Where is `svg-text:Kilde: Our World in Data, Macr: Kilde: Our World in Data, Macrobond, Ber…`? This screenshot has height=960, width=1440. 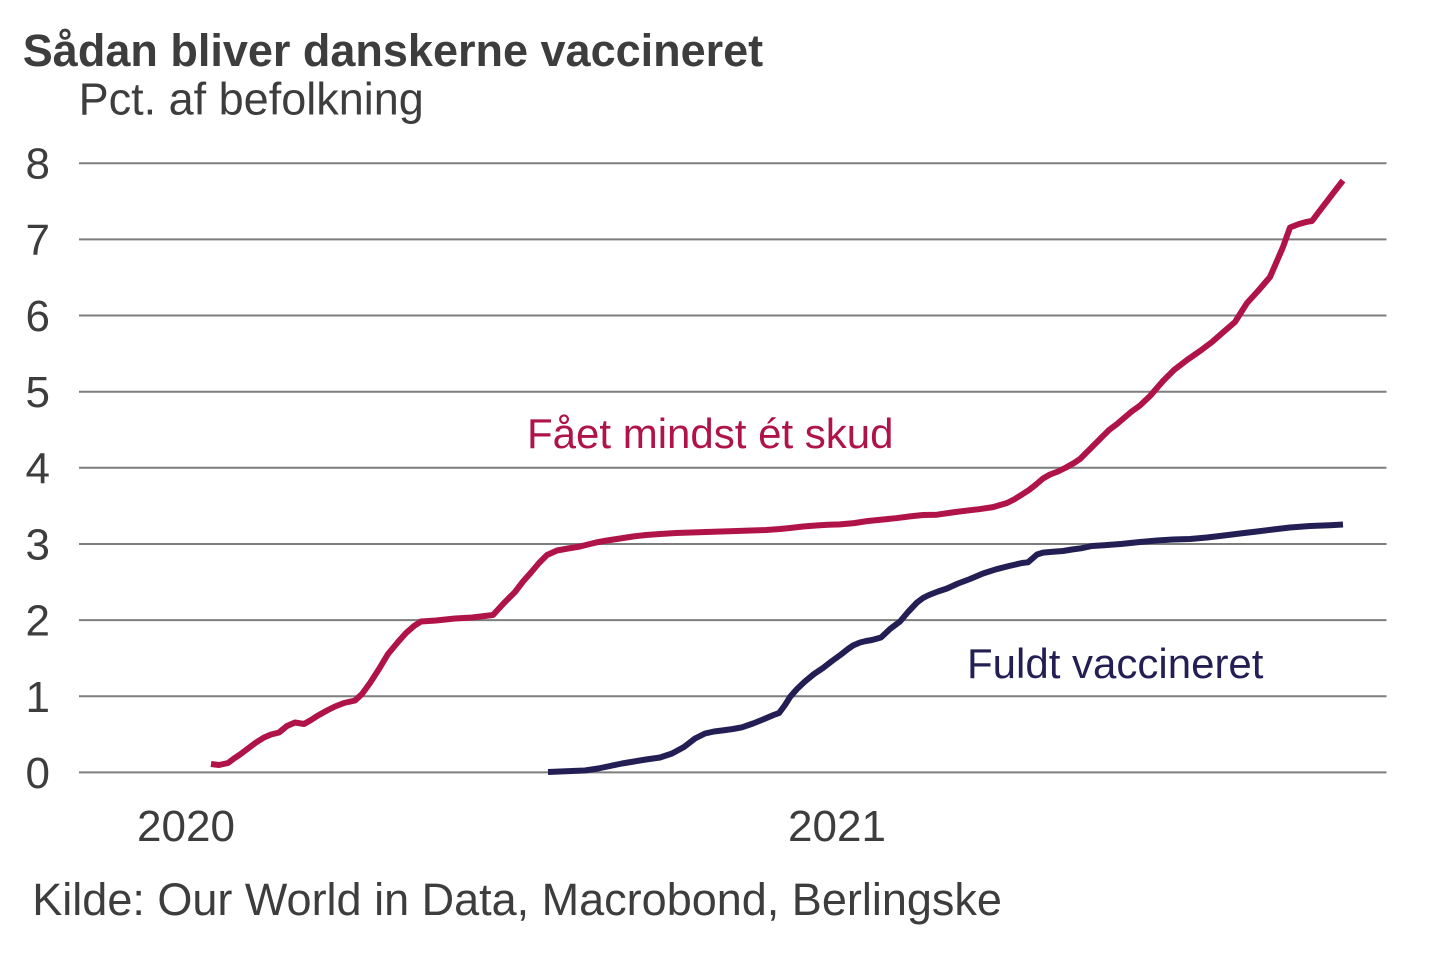
svg-text:Kilde: Our World in Data, Macr: Kilde: Our World in Data, Macrobond, Ber… is located at coordinates (517, 899).